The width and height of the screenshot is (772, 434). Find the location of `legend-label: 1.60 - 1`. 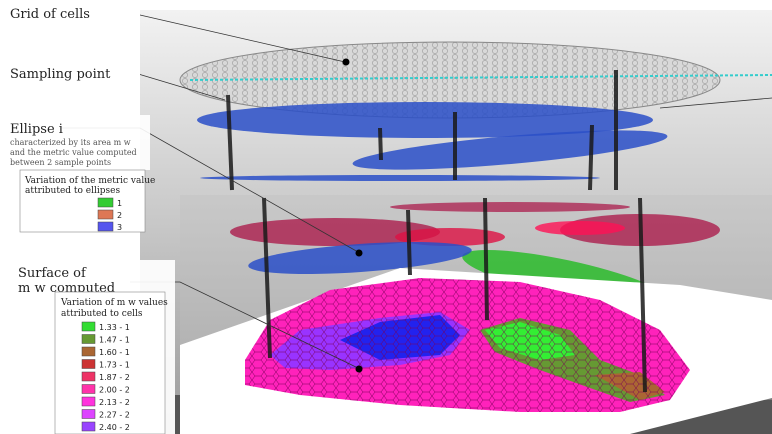

legend-label: 1.60 - 1 is located at coordinates (114, 352).